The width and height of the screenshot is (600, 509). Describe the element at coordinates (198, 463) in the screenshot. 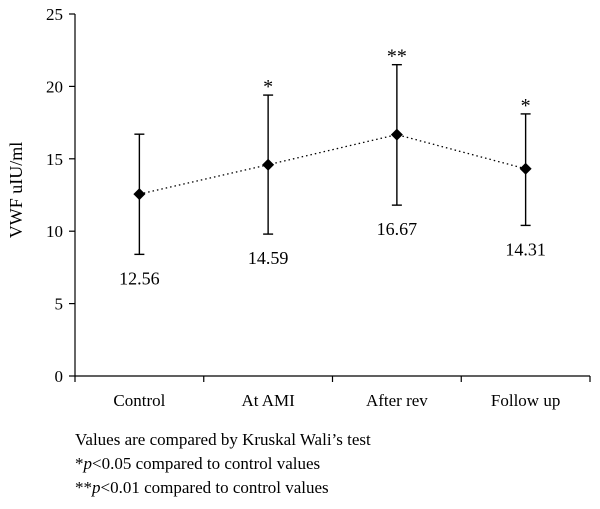

I see `note-p005: *p<0.05 compared to control values` at that location.